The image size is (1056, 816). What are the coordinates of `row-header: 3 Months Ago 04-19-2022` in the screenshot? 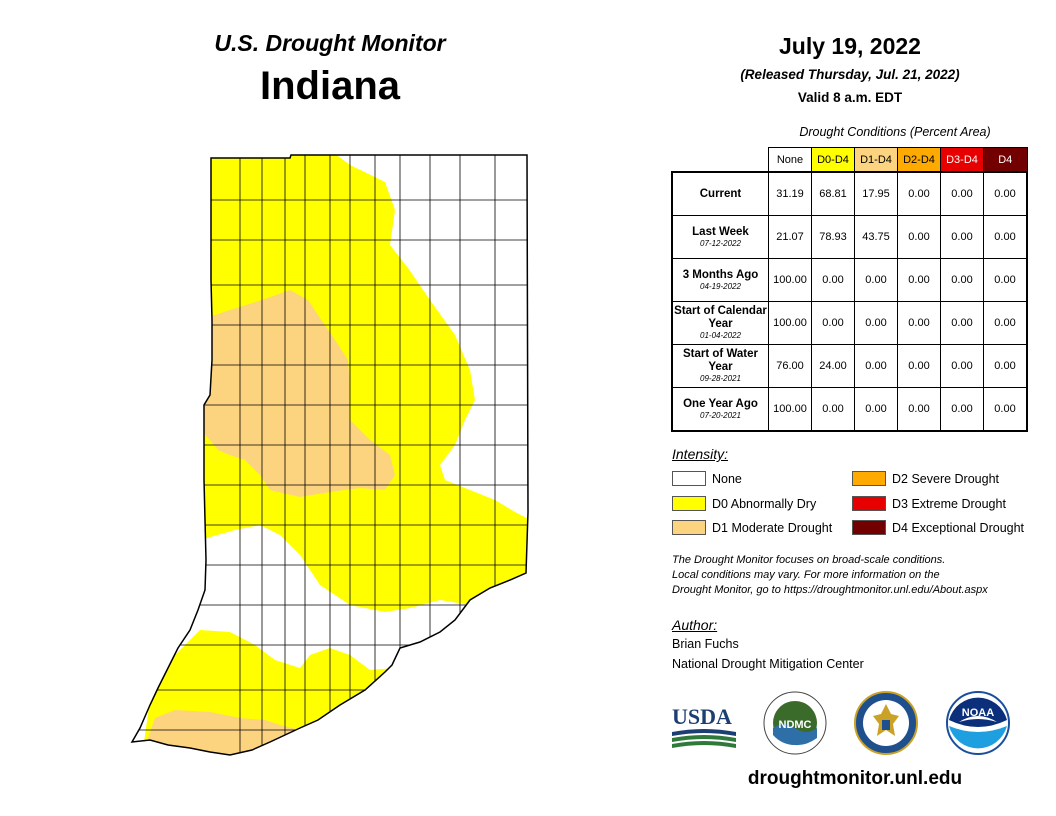 It's located at (720, 280).